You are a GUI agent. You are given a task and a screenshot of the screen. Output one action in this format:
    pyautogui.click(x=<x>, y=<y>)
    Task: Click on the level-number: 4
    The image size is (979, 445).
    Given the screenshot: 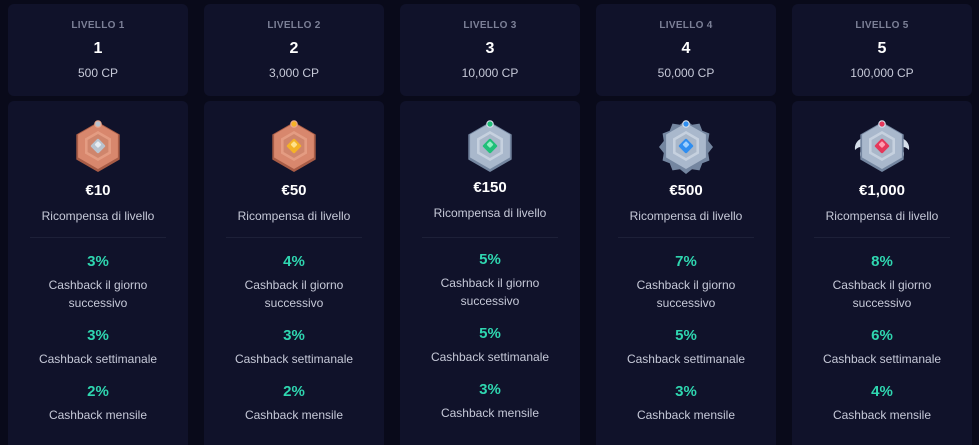 What is the action you would take?
    pyautogui.click(x=686, y=48)
    